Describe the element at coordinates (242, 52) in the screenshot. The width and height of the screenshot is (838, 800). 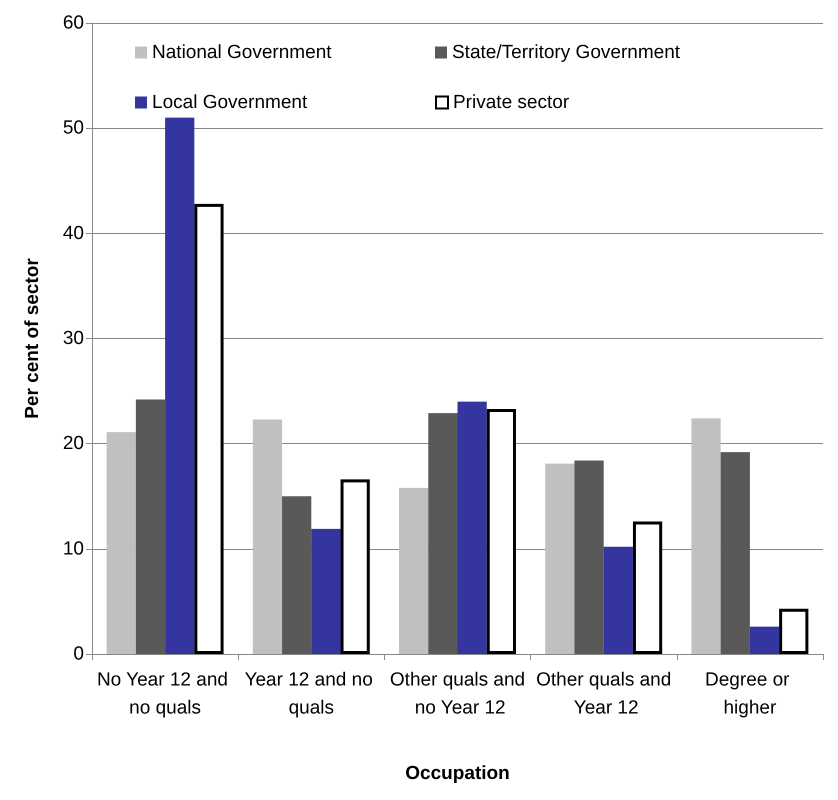
I see `legend-label: National Government` at that location.